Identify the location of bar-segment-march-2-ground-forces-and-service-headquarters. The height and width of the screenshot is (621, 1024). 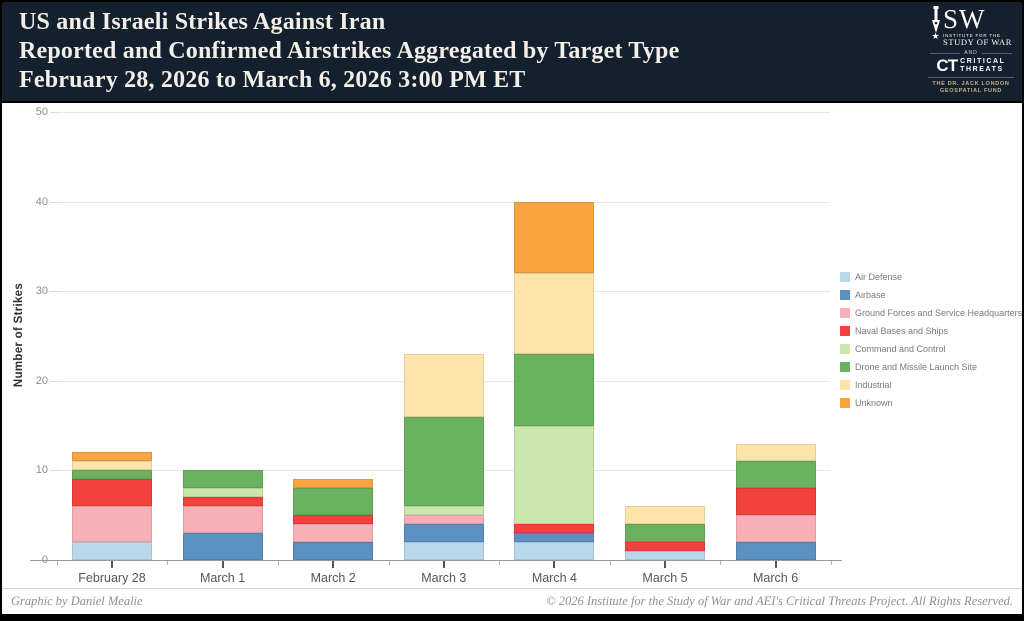
(333, 533).